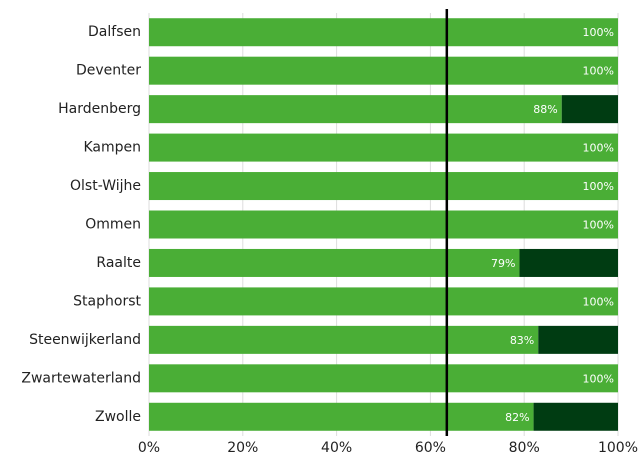 The width and height of the screenshot is (641, 456). I want to click on category-label: Dalfsen, so click(114, 32).